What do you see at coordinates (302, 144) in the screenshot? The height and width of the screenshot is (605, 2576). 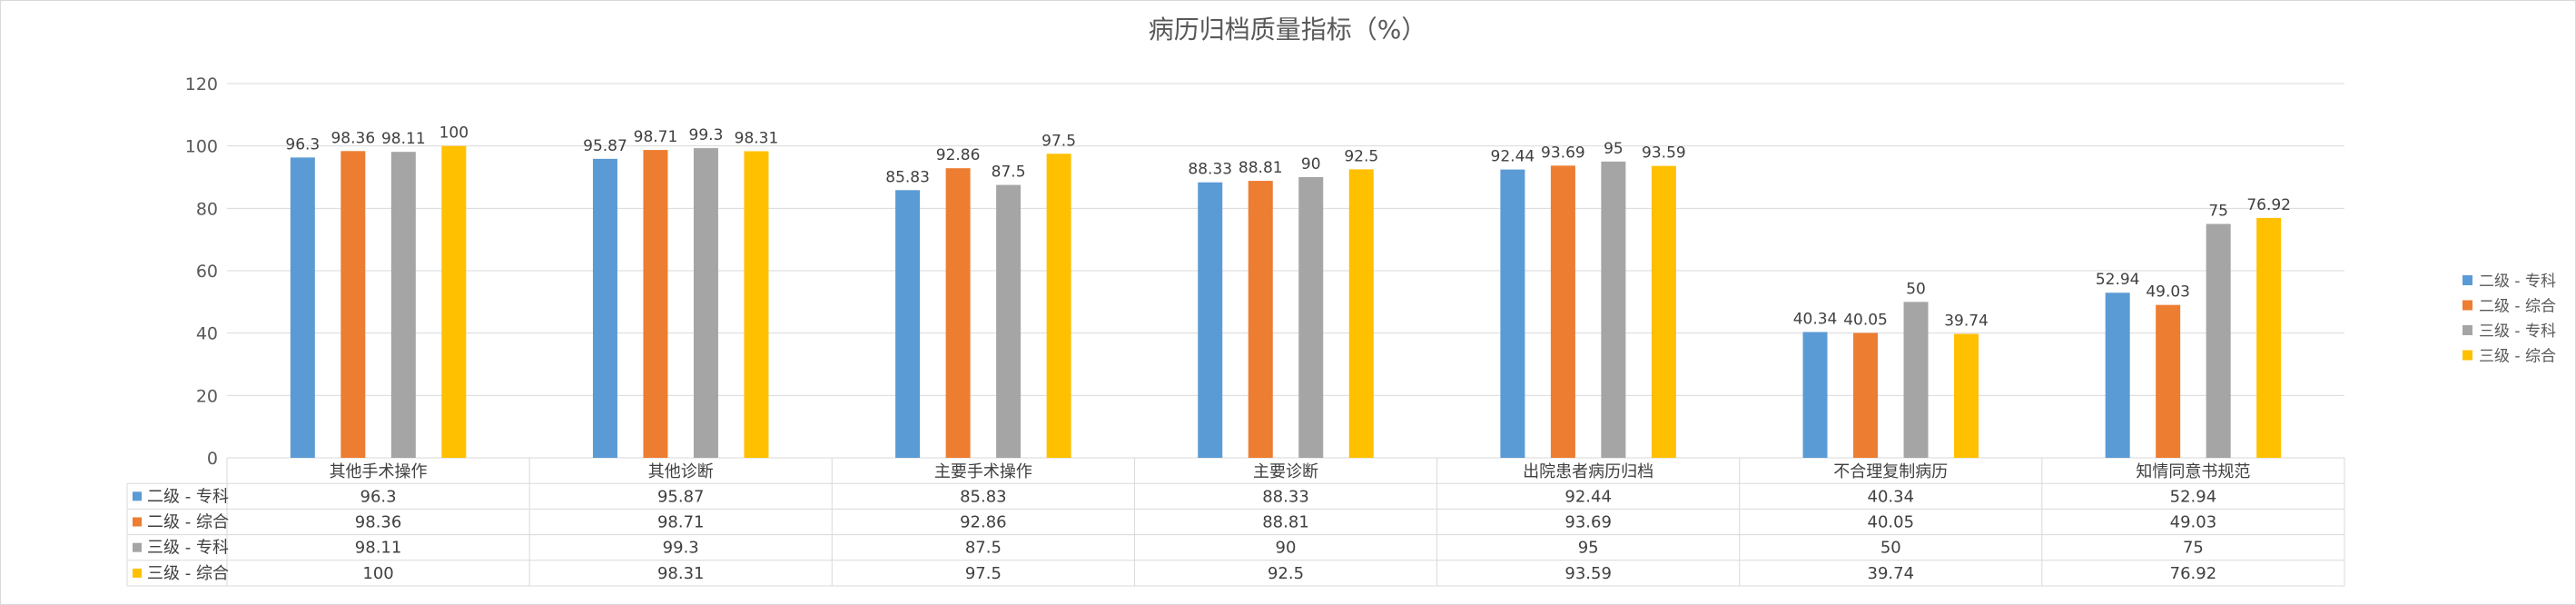 I see `data-label: 96.3` at bounding box center [302, 144].